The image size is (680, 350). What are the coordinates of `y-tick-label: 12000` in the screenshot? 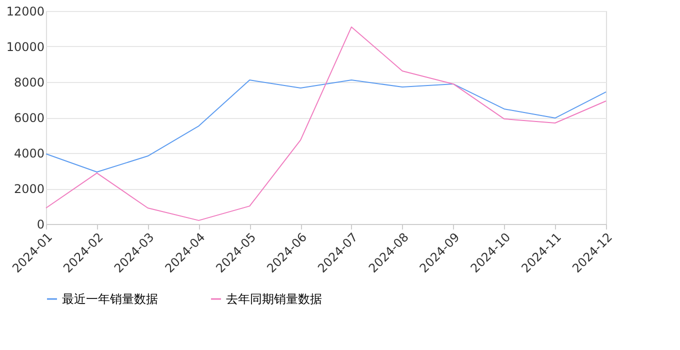 It's located at (25, 11).